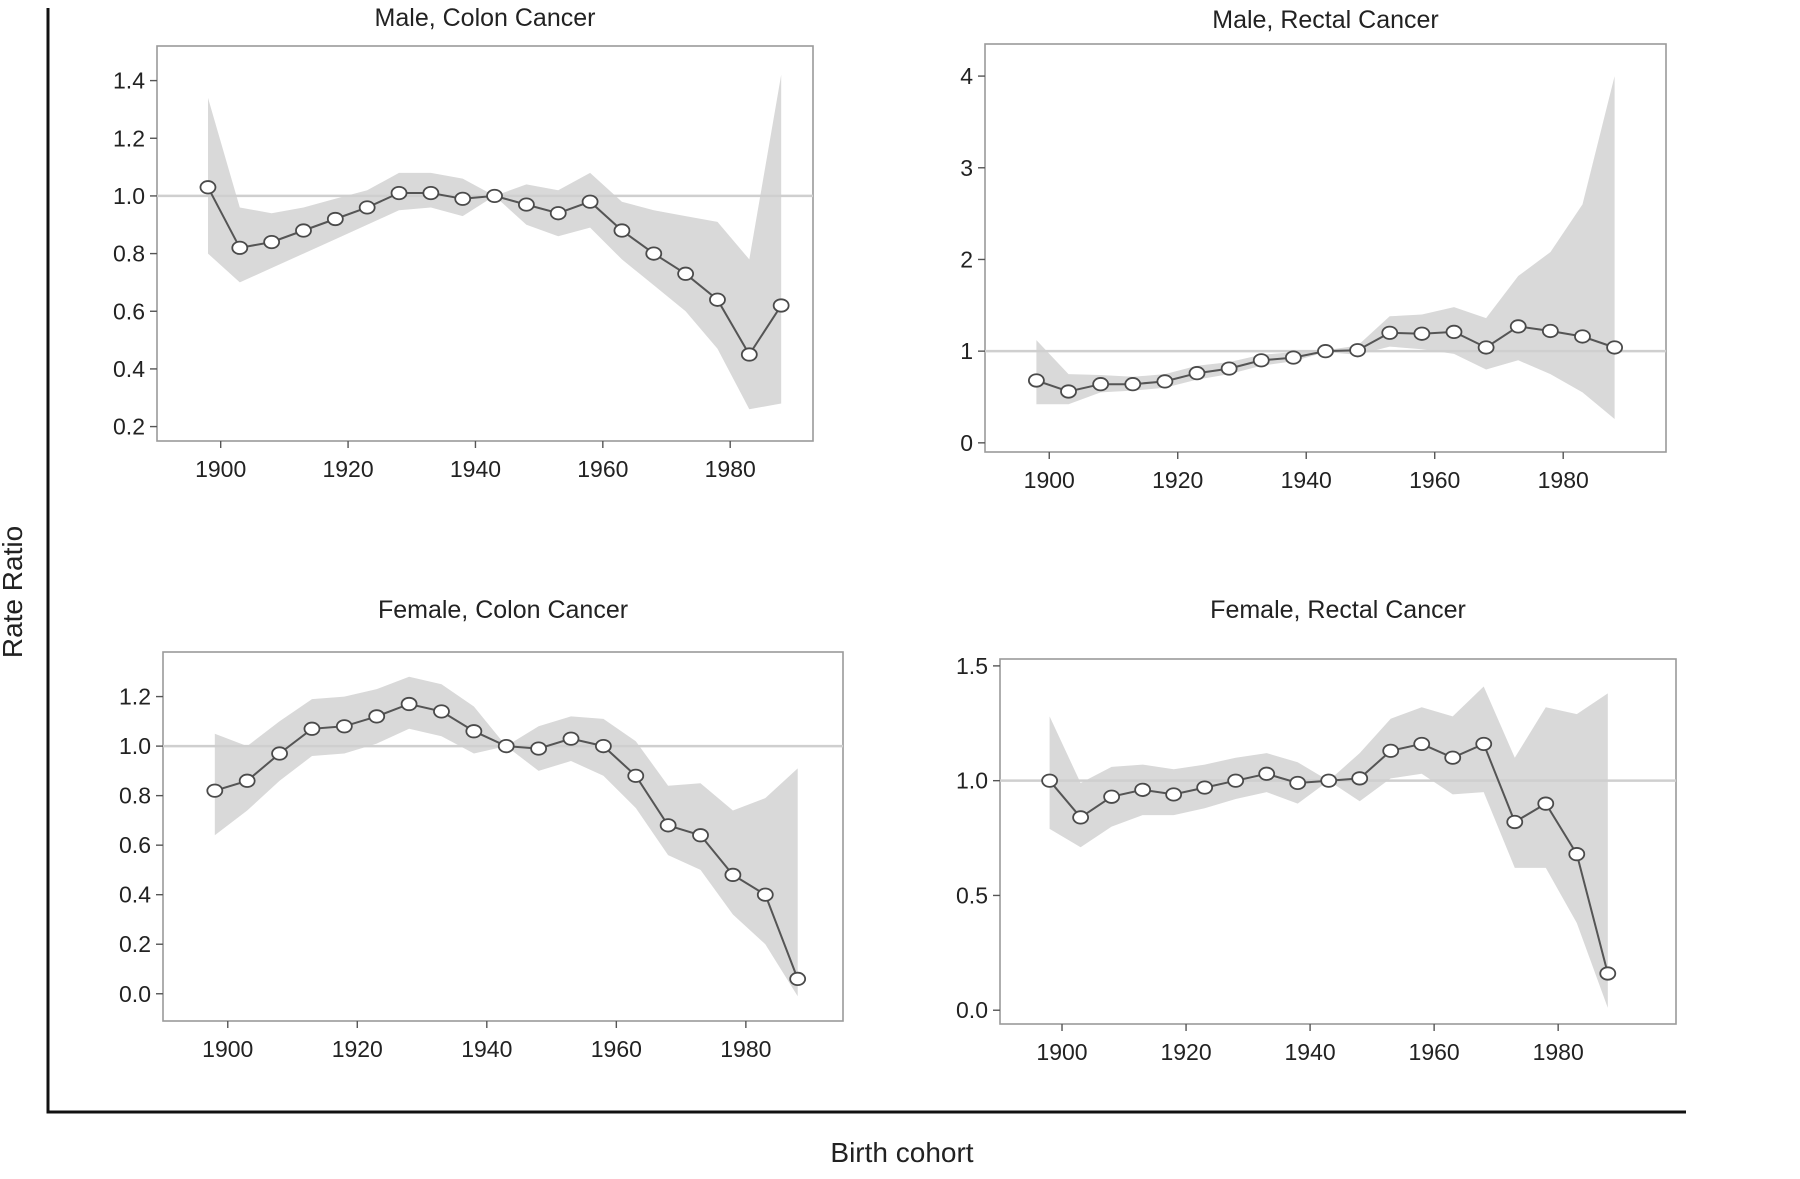 The image size is (1800, 1179). Describe the element at coordinates (1061, 1052) in the screenshot. I see `female-rectal-x-tick-label: 1900` at that location.